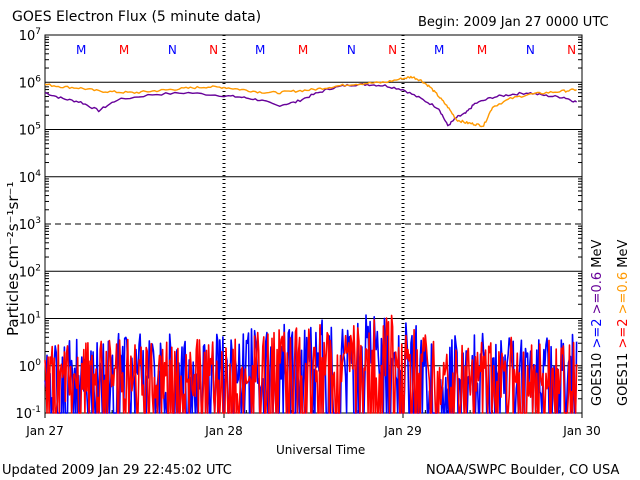  I want to click on y-tick-label: 10⁰, so click(30, 366).